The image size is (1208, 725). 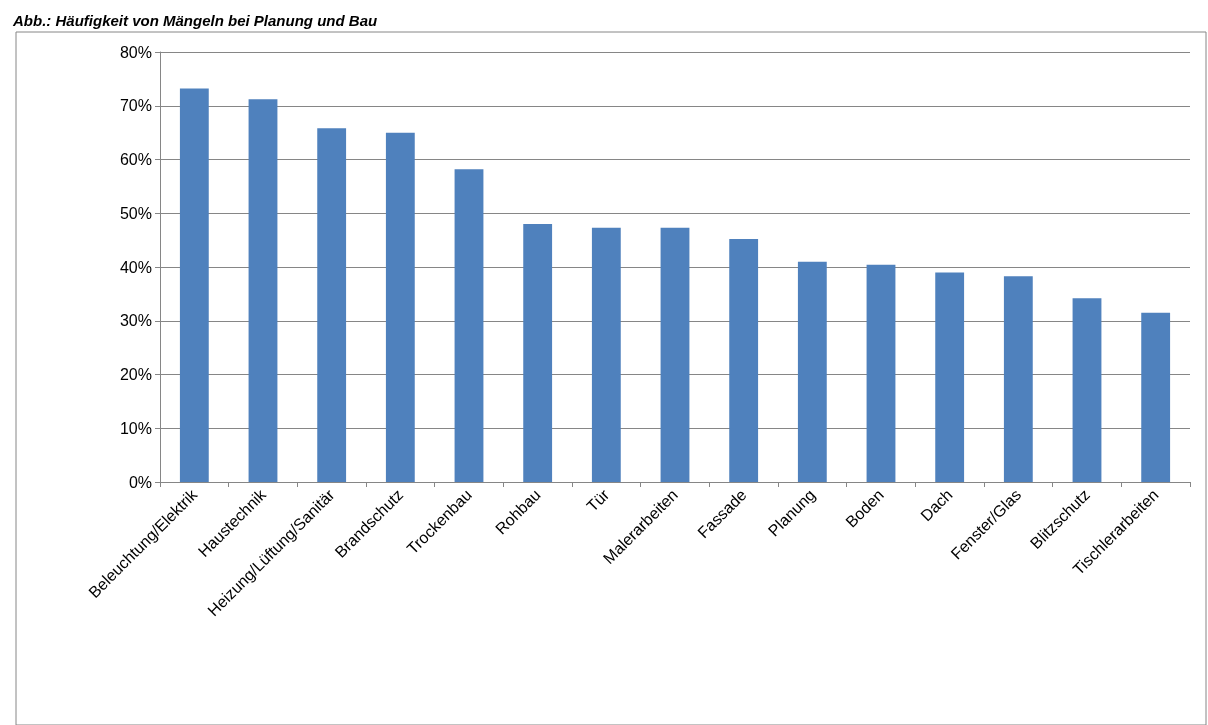 I want to click on y-tick-label: 40%, so click(x=135, y=267).